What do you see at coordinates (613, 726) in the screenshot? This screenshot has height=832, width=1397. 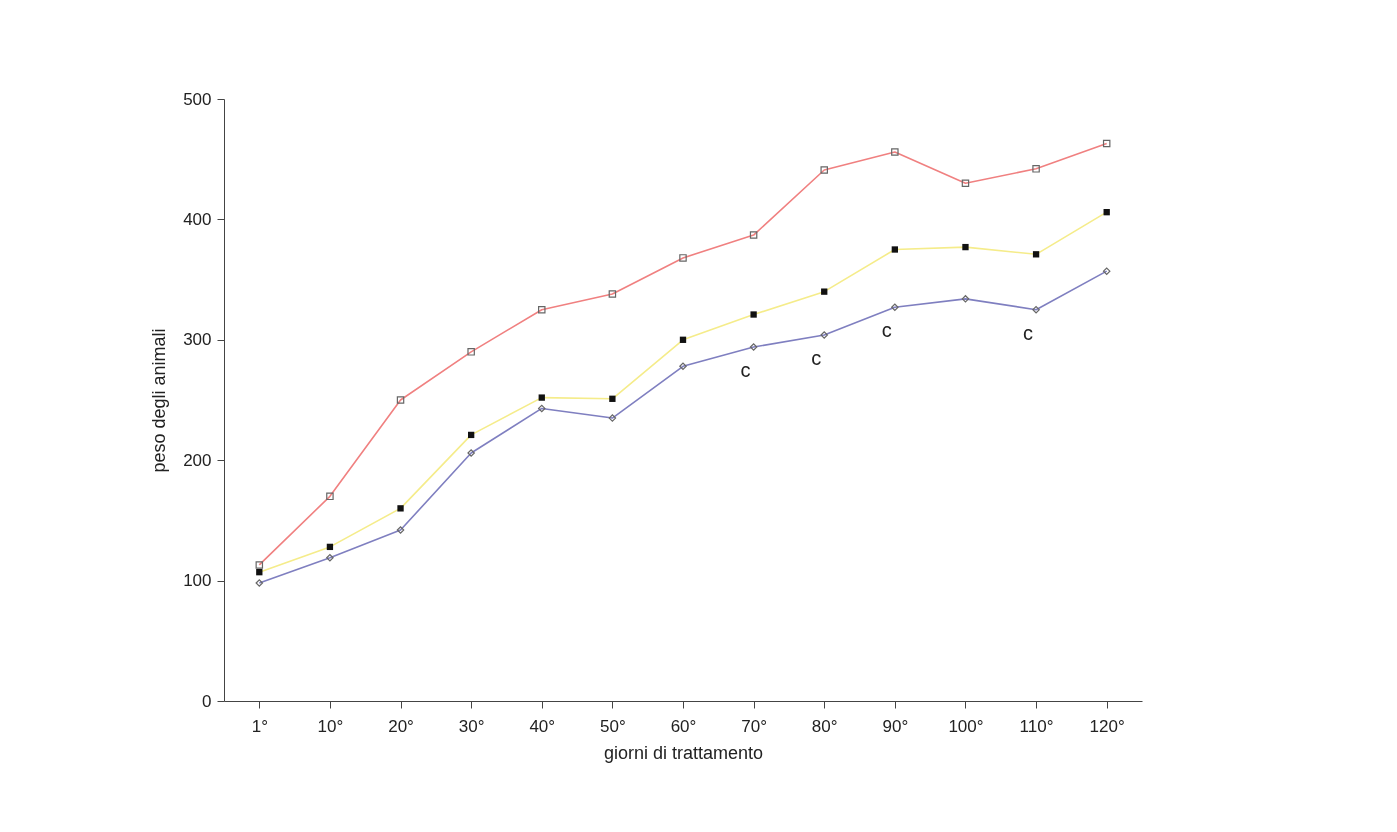 I see `x-tick-label: 50°` at bounding box center [613, 726].